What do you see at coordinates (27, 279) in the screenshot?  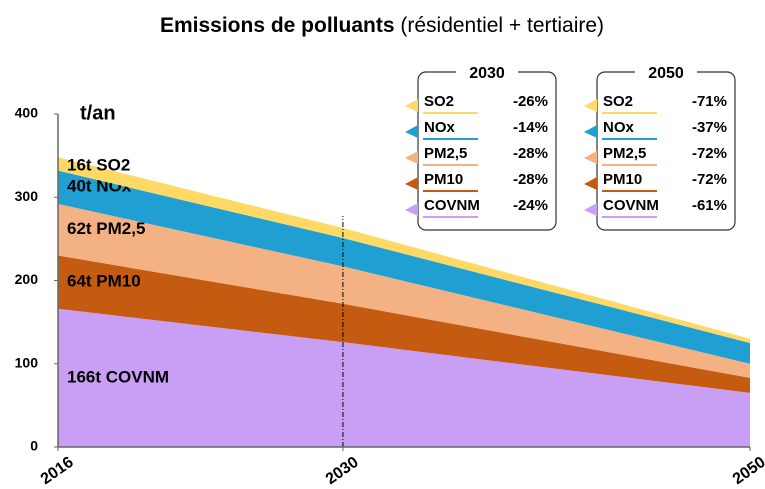 I see `y-tick-label: 200` at bounding box center [27, 279].